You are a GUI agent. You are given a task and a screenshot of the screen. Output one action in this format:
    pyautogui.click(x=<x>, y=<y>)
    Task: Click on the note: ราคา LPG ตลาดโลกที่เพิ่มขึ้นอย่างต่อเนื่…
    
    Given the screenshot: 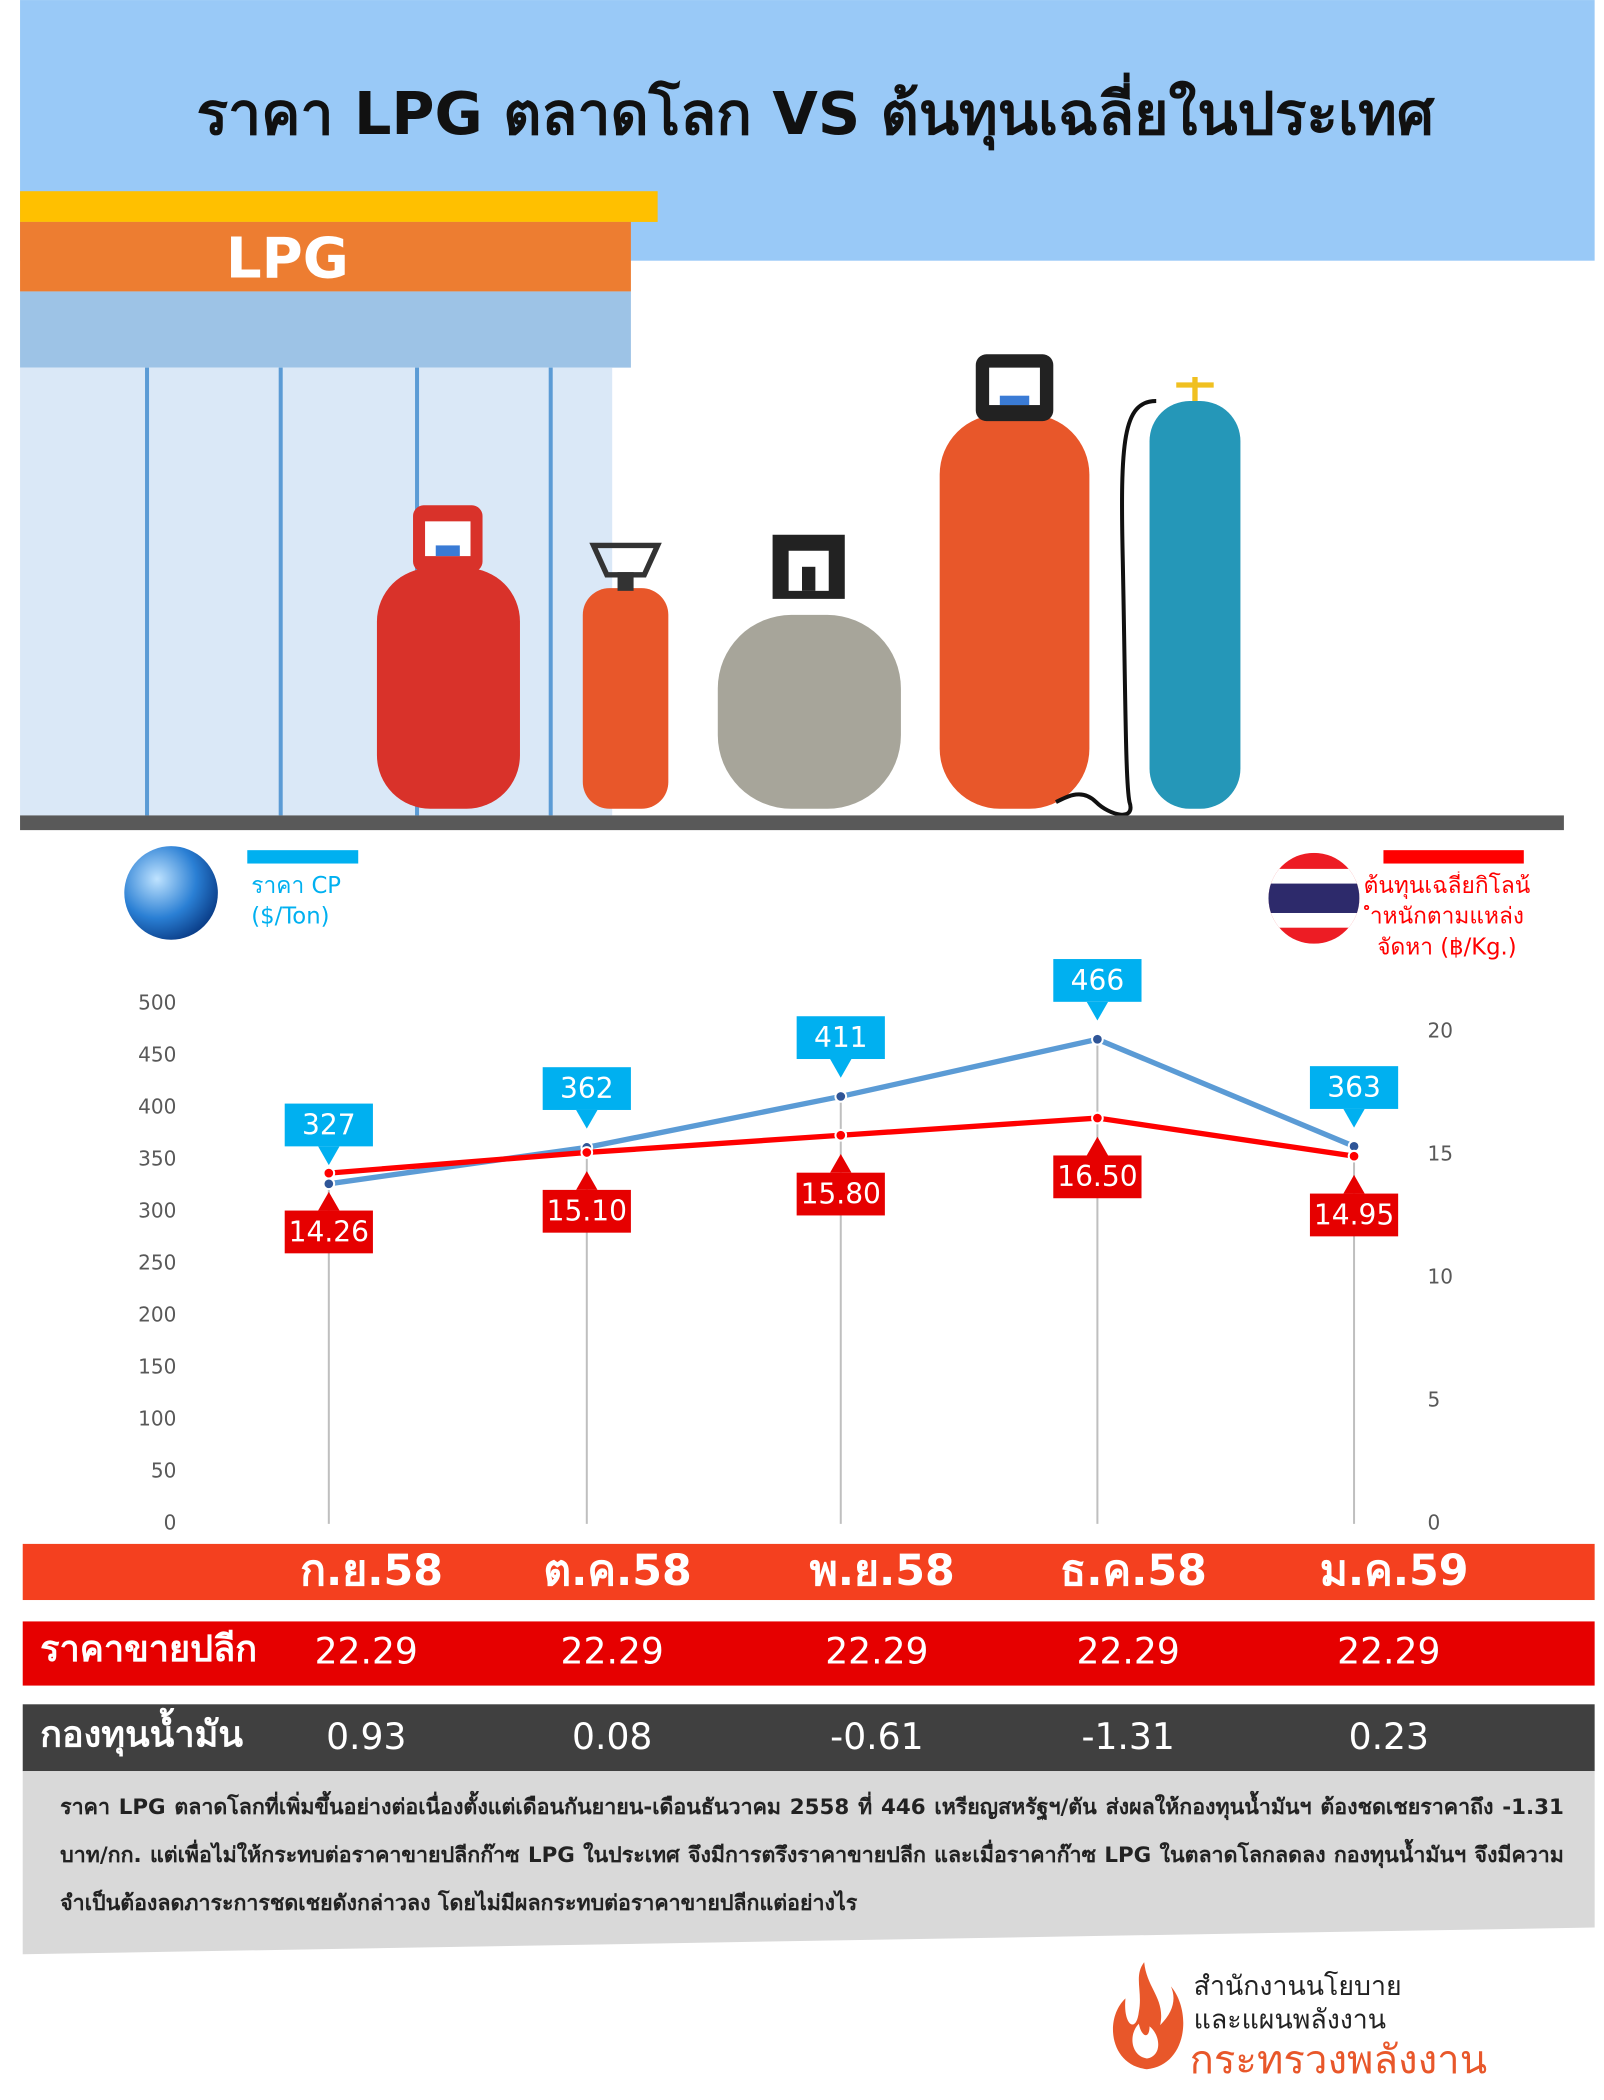 What is the action you would take?
    pyautogui.click(x=812, y=1854)
    